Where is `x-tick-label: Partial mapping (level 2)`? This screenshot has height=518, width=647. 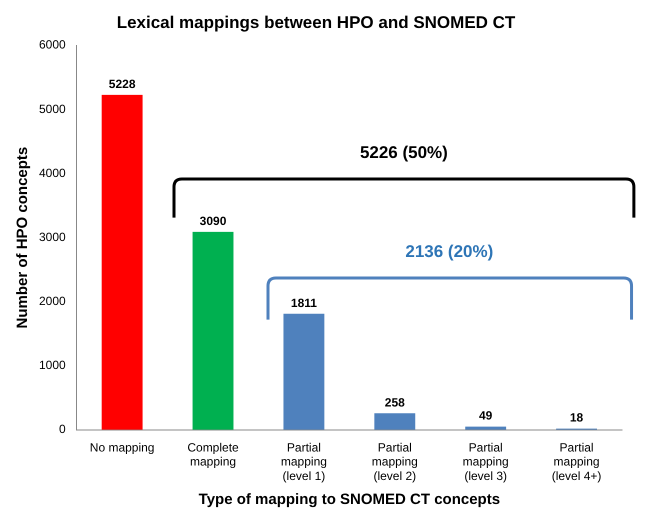
x-tick-label: Partial mapping (level 2) is located at coordinates (395, 462).